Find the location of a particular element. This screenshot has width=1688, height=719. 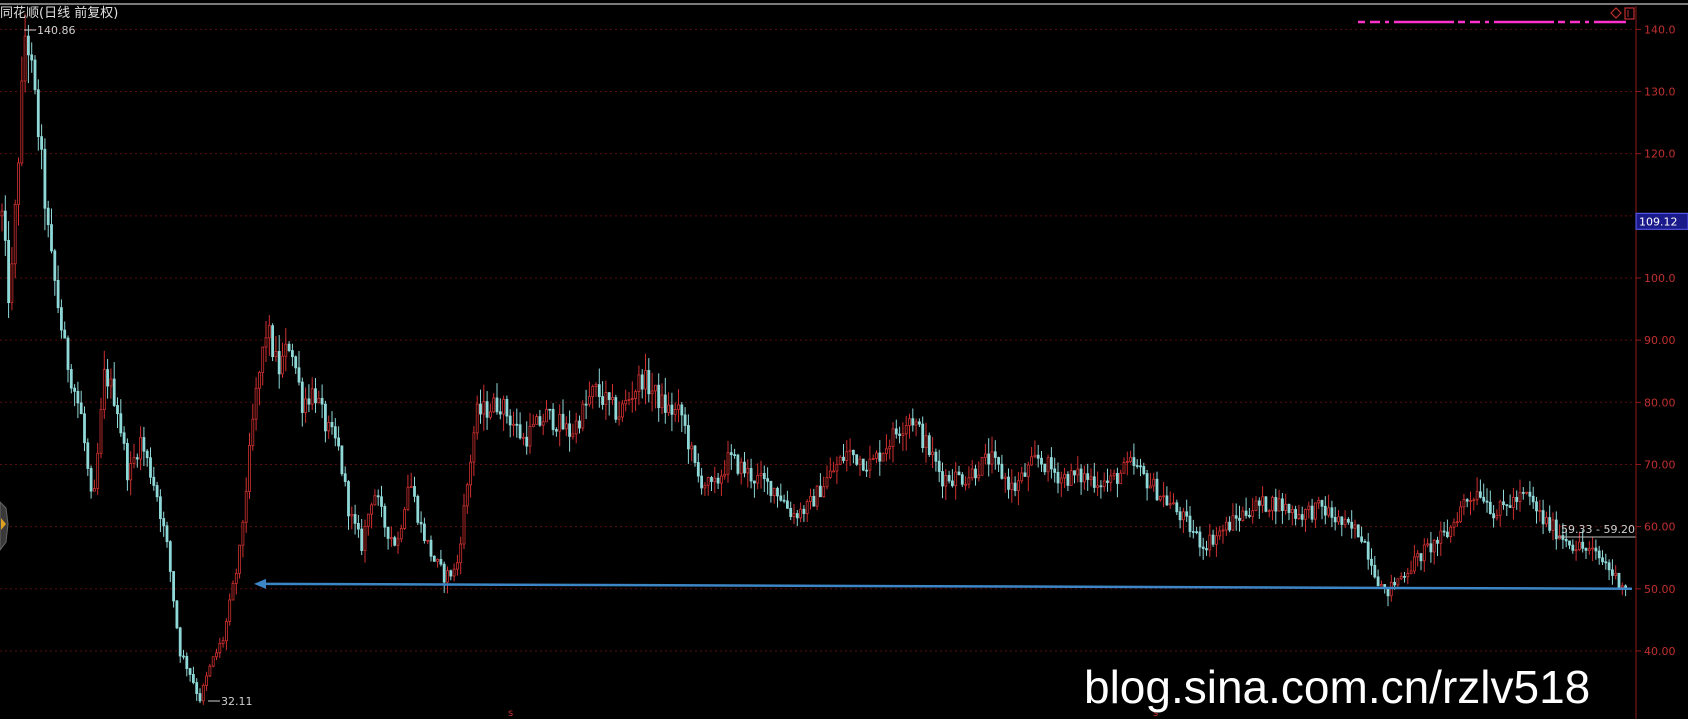

price-tick-label: 130.0 is located at coordinates (1660, 92).